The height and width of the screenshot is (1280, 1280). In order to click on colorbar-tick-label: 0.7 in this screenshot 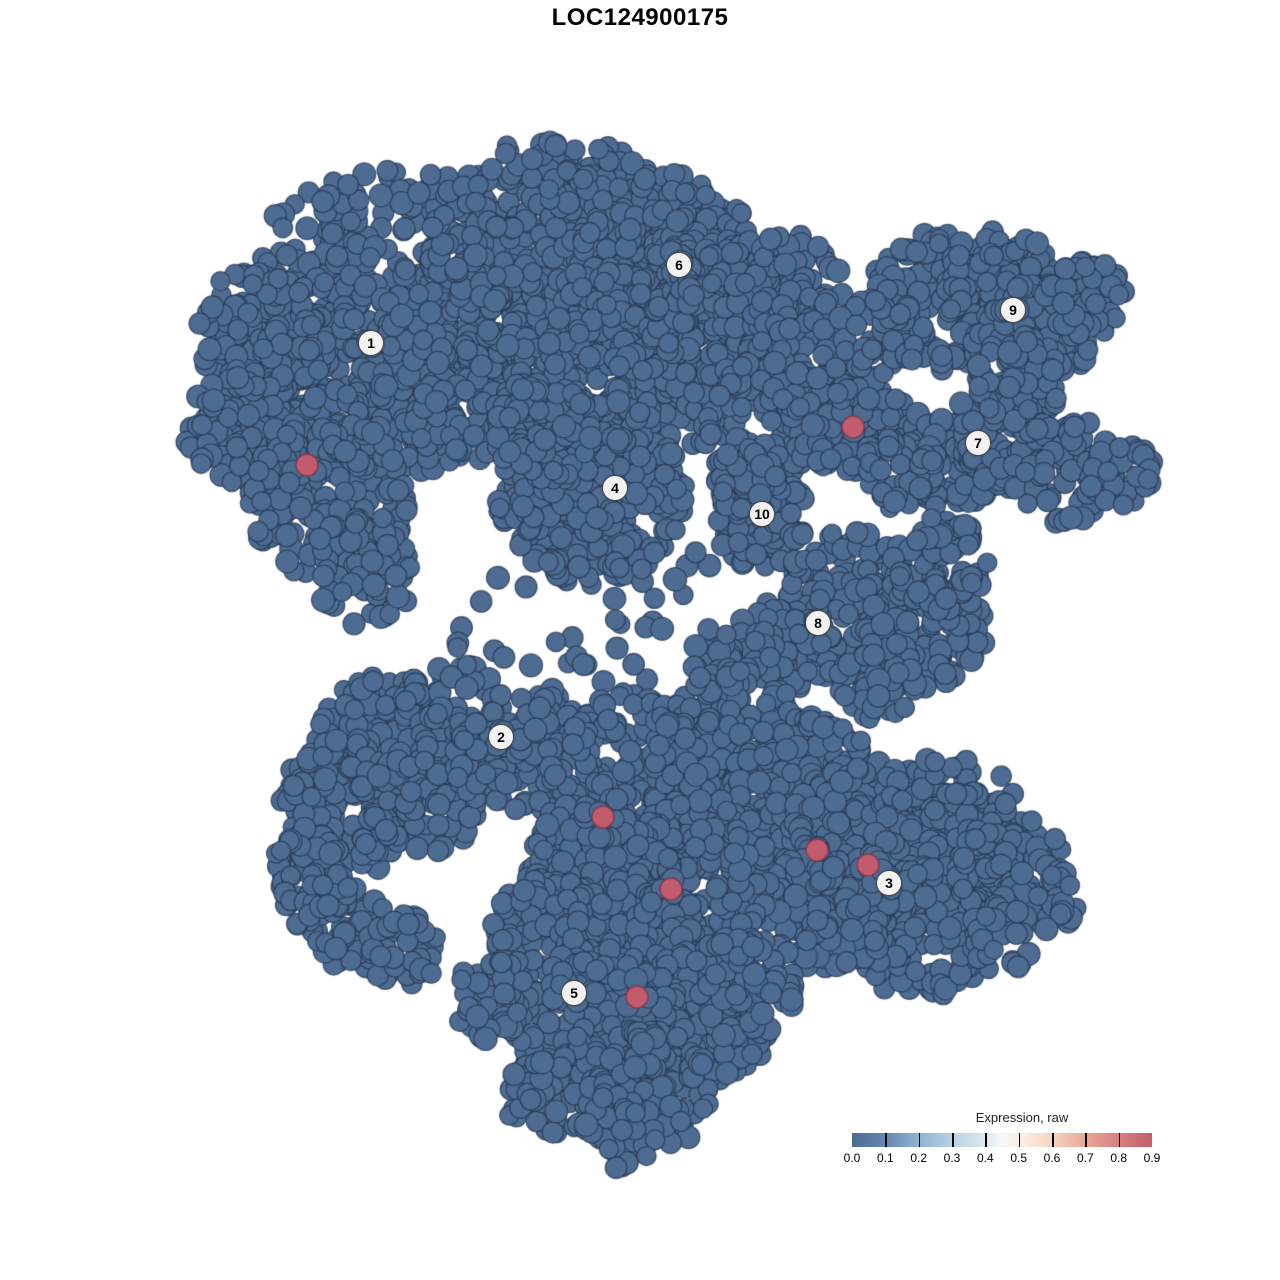, I will do `click(1085, 1158)`.